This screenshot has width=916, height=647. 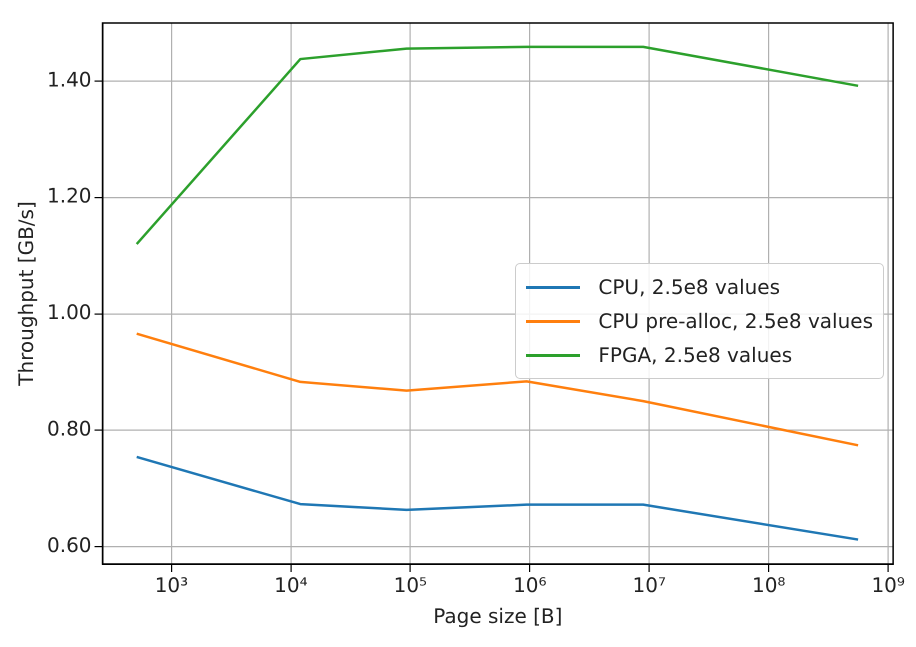 What do you see at coordinates (769, 585) in the screenshot?
I see `x-tick-label: 10⁸` at bounding box center [769, 585].